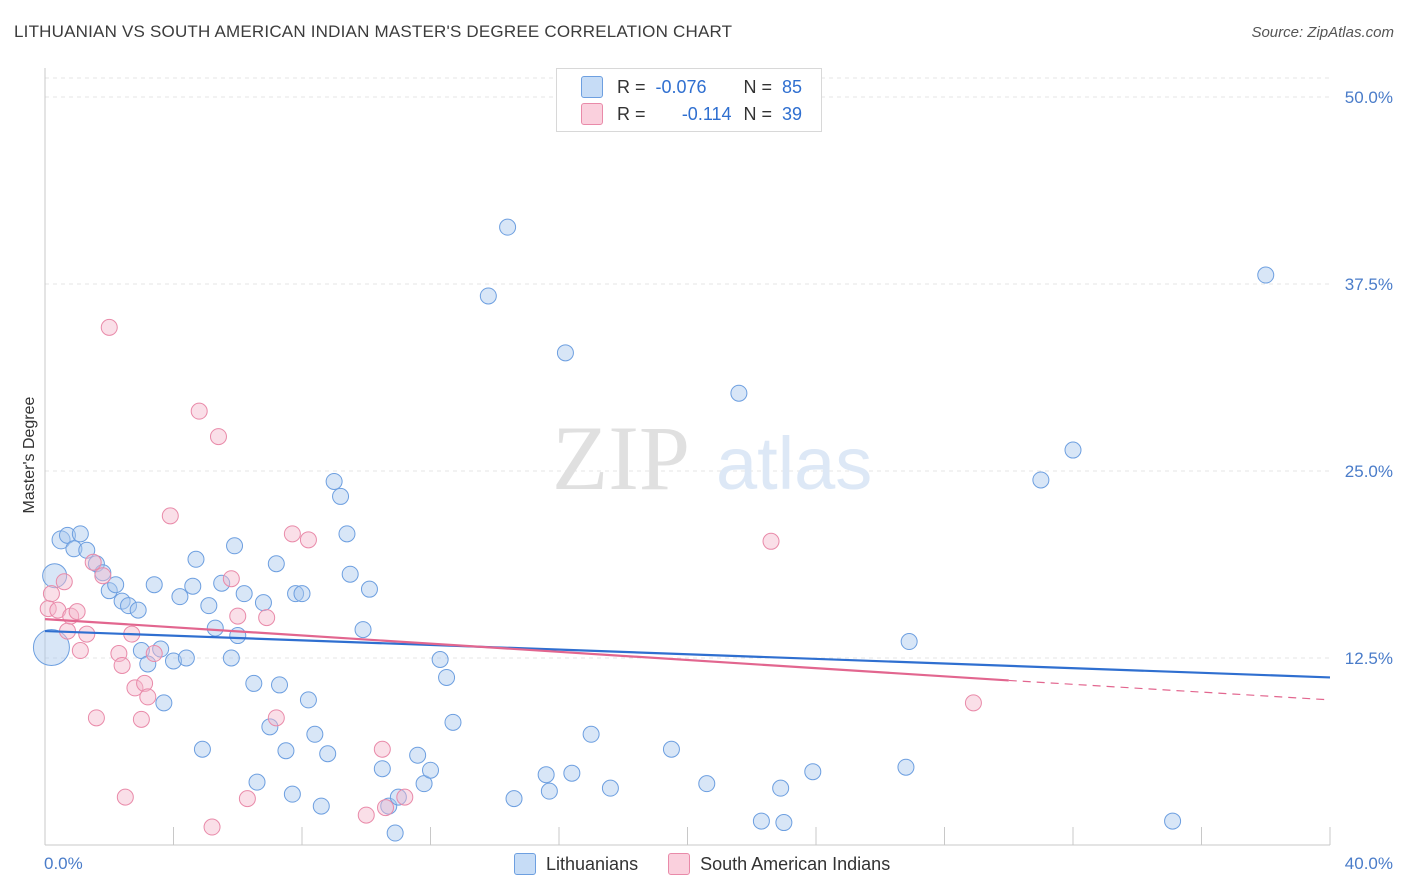 This screenshot has width=1406, height=892. I want to click on bottom-legend-lithuanians: Lithuanians, so click(576, 864).